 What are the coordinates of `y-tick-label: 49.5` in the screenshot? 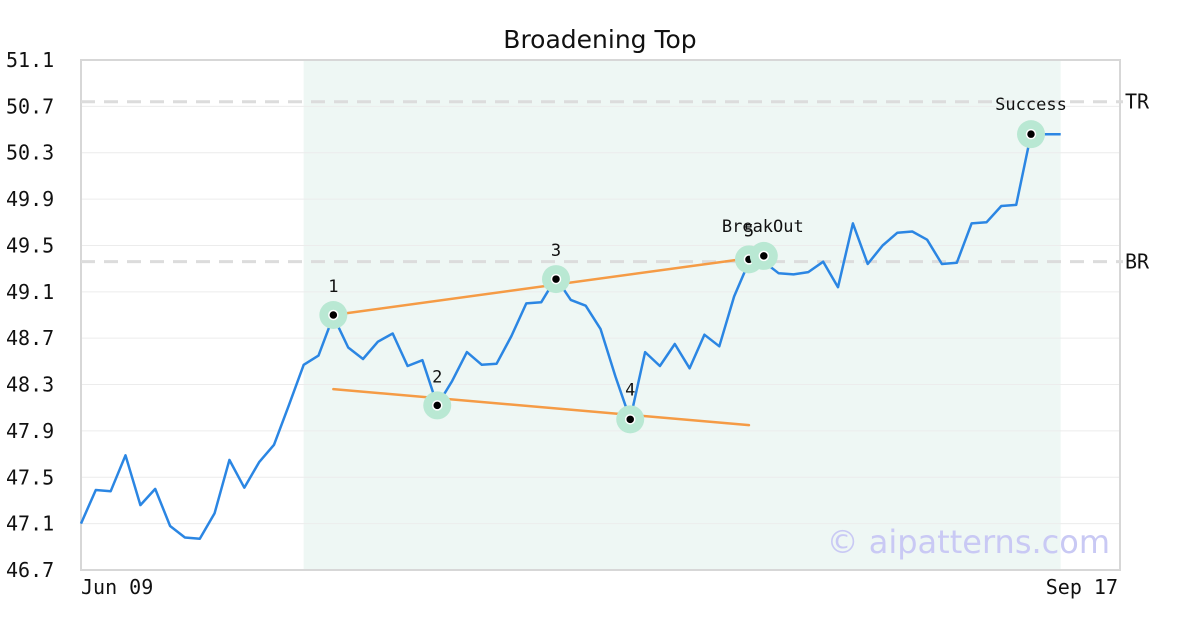 It's located at (30, 245).